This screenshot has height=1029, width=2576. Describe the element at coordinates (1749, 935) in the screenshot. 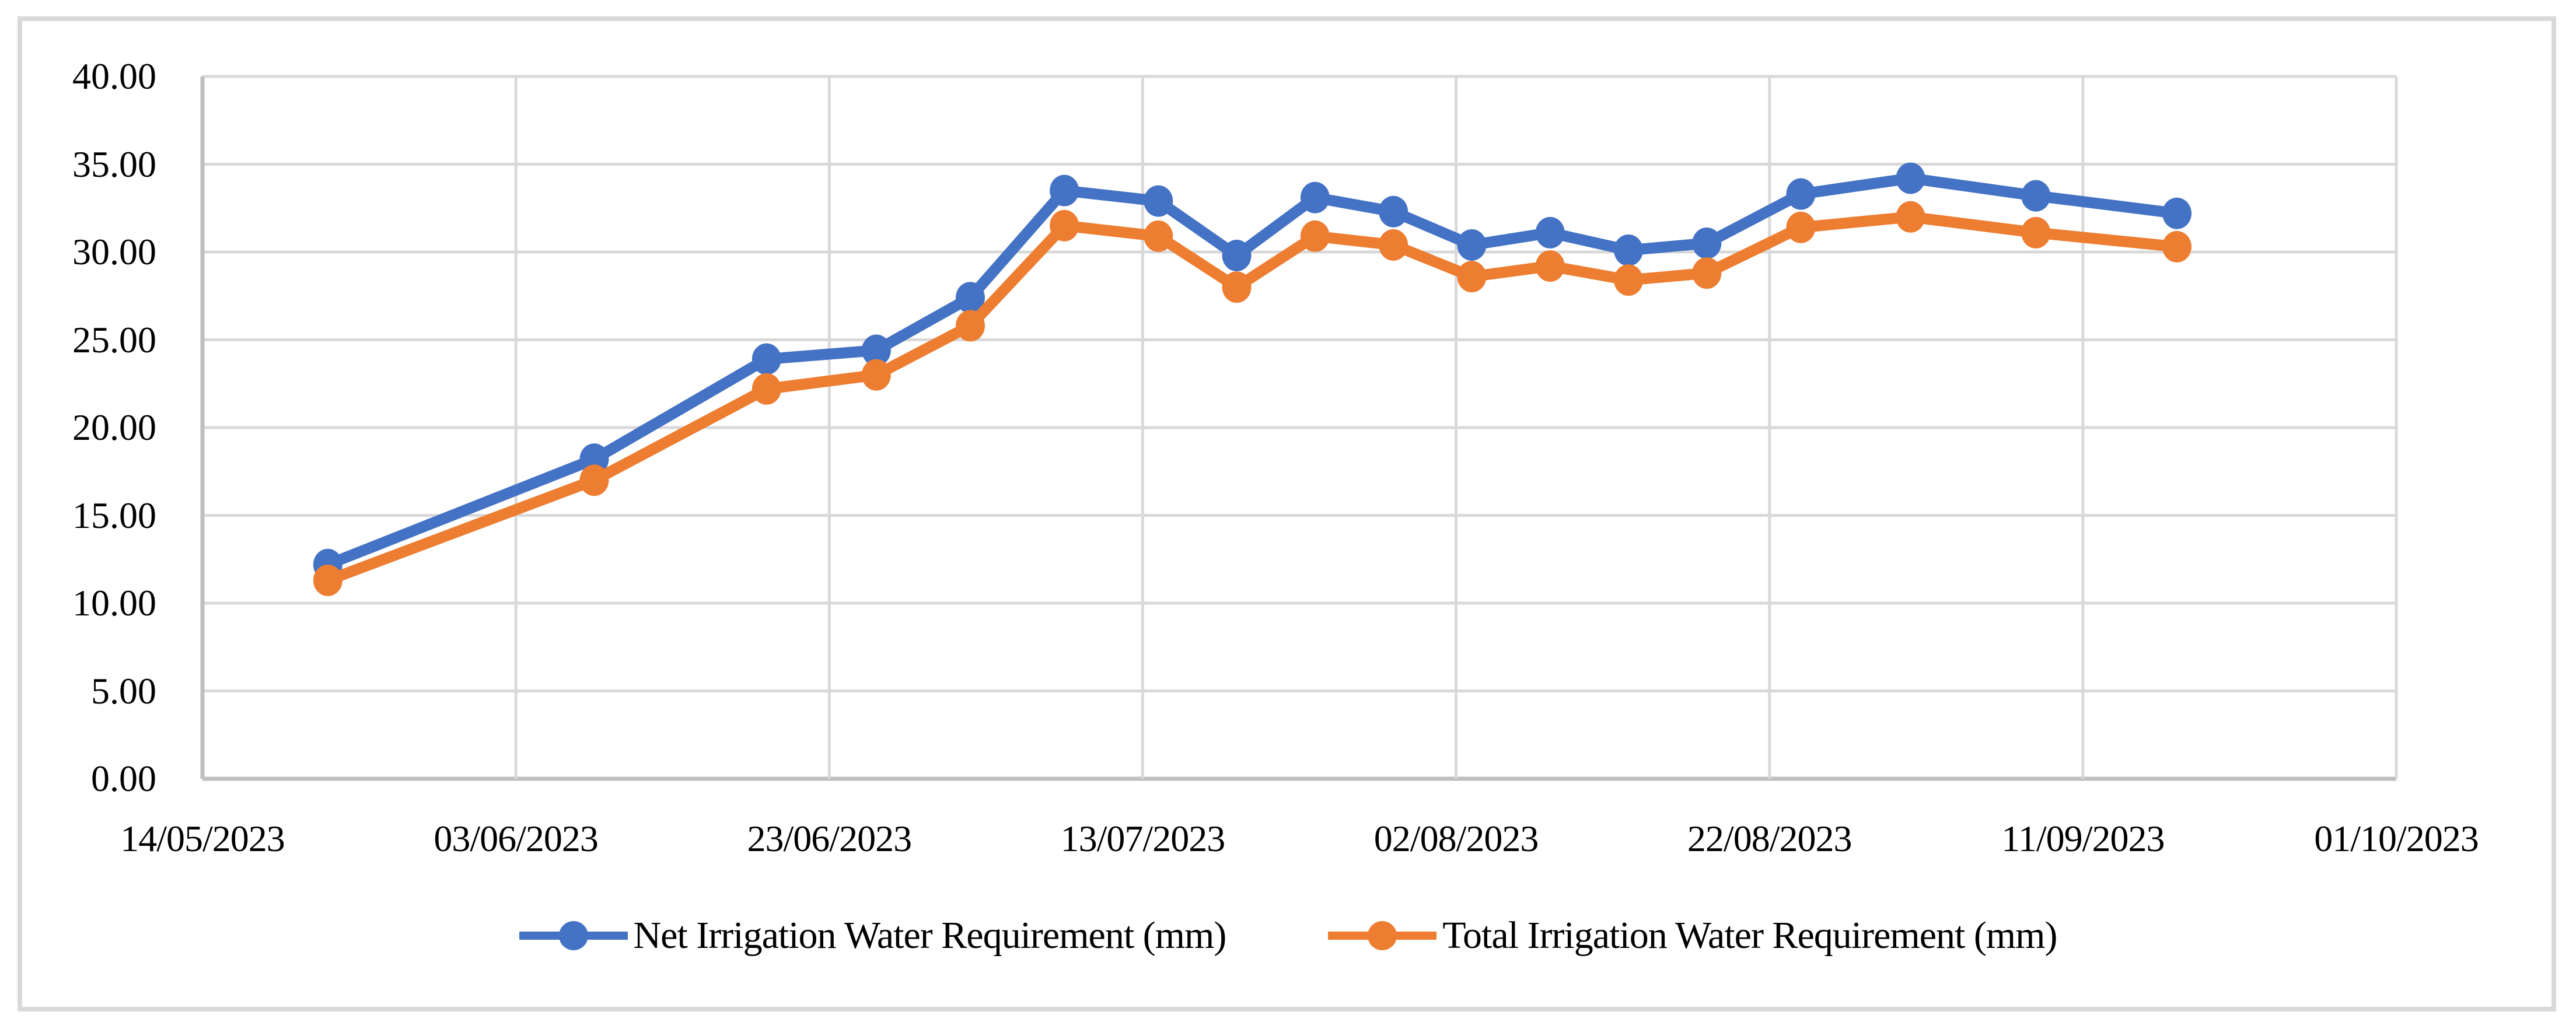

I see `legend-label: Total Irrigation Water Requirement (mm)` at that location.